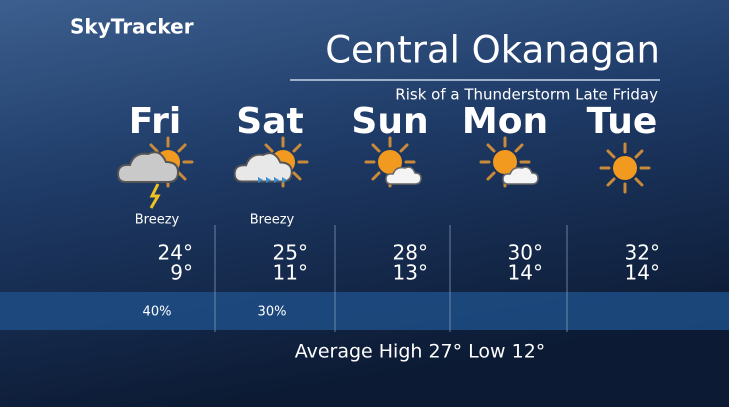 The width and height of the screenshot is (729, 407). I want to click on pop-band, so click(364, 311).